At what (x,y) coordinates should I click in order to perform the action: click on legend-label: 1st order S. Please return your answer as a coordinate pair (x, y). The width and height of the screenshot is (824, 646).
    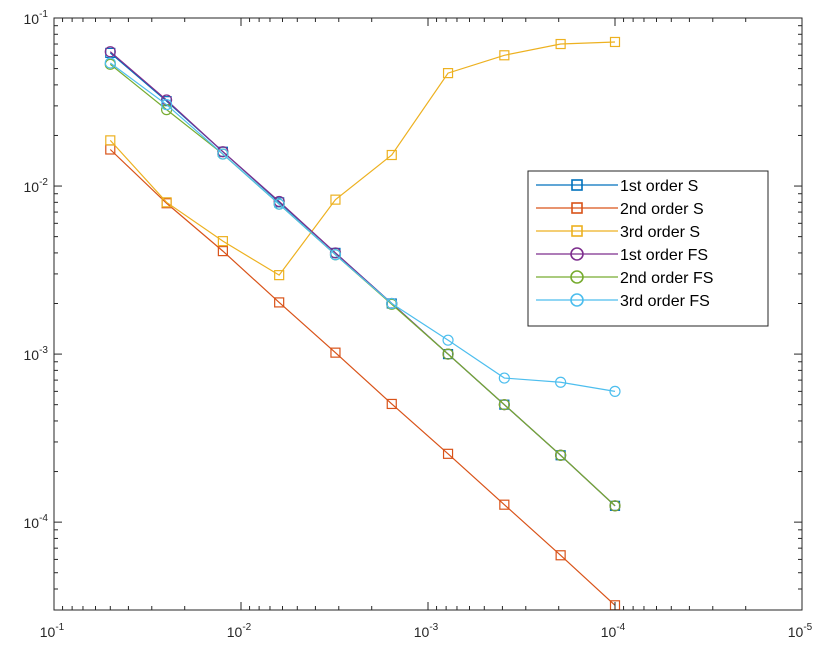
    Looking at the image, I should click on (659, 186).